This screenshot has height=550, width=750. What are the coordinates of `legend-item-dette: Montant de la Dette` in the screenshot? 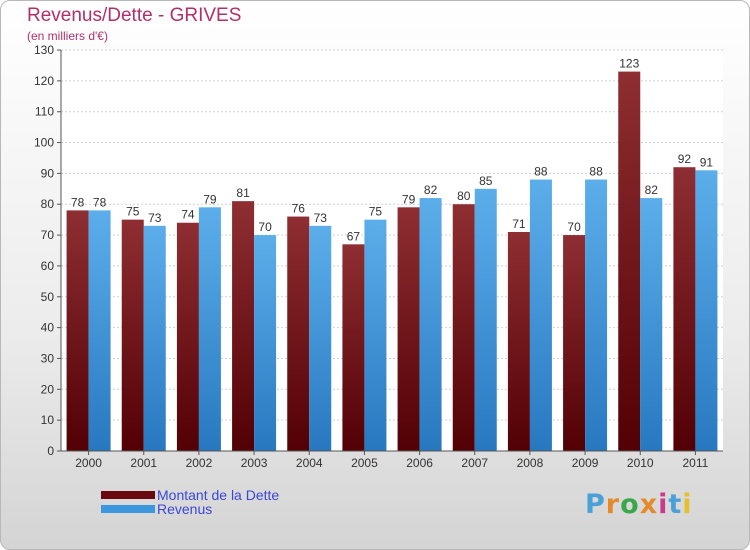 It's located at (190, 495).